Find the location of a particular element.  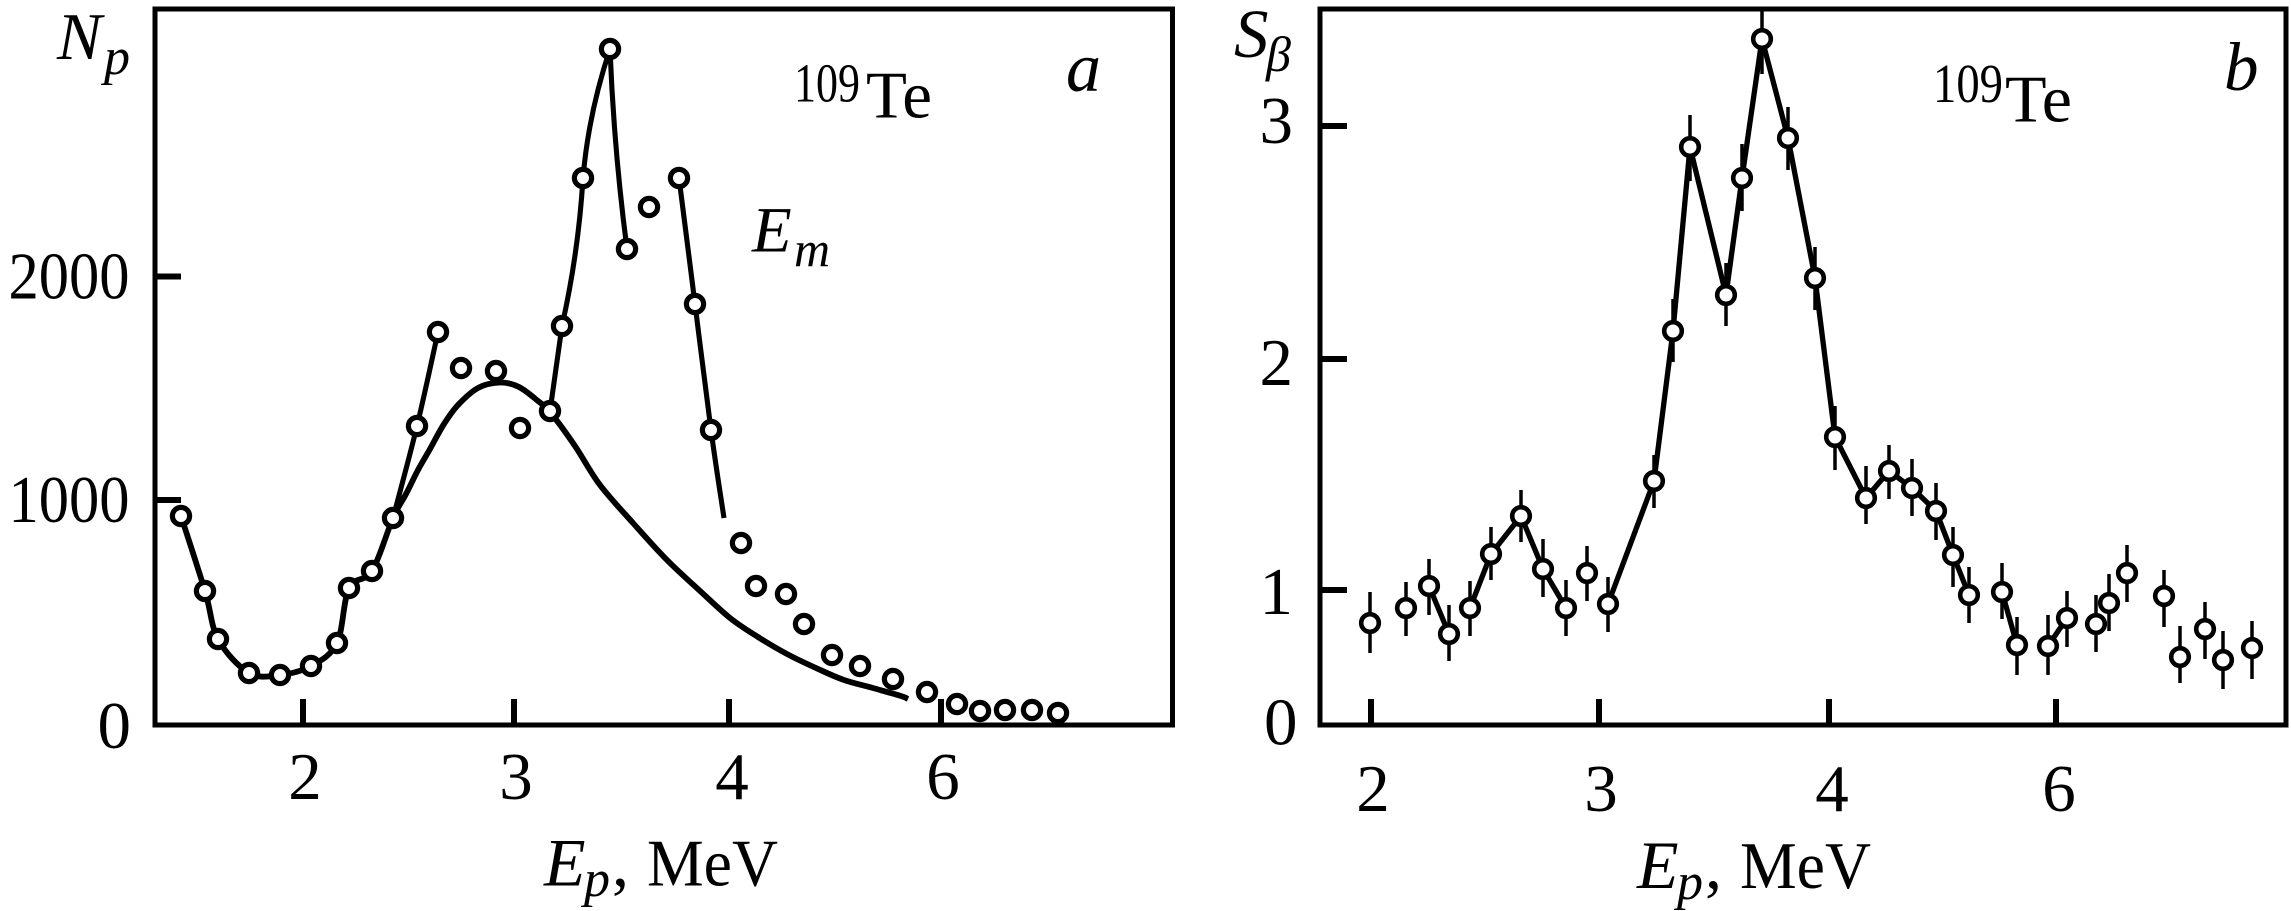

svg-text: 2000 is located at coordinates (69, 277).